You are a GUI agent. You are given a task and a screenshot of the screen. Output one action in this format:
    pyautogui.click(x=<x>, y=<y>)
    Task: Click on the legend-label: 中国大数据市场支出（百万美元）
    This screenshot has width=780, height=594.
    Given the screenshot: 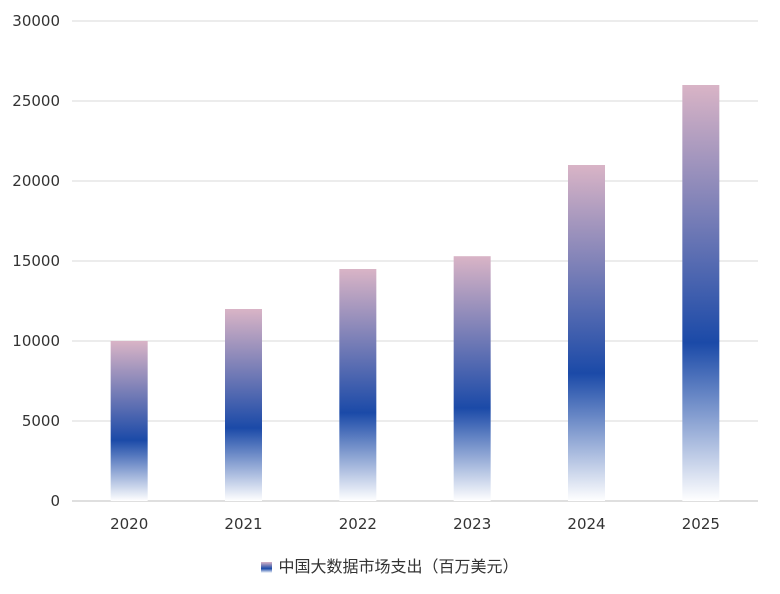 What is the action you would take?
    pyautogui.click(x=398, y=566)
    